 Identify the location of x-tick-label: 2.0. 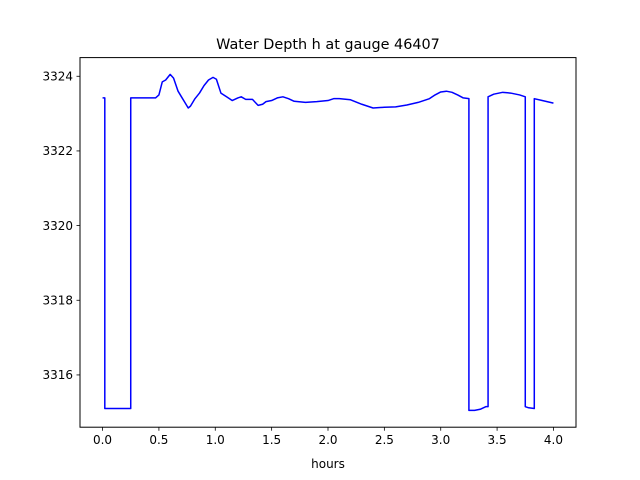
(327, 440).